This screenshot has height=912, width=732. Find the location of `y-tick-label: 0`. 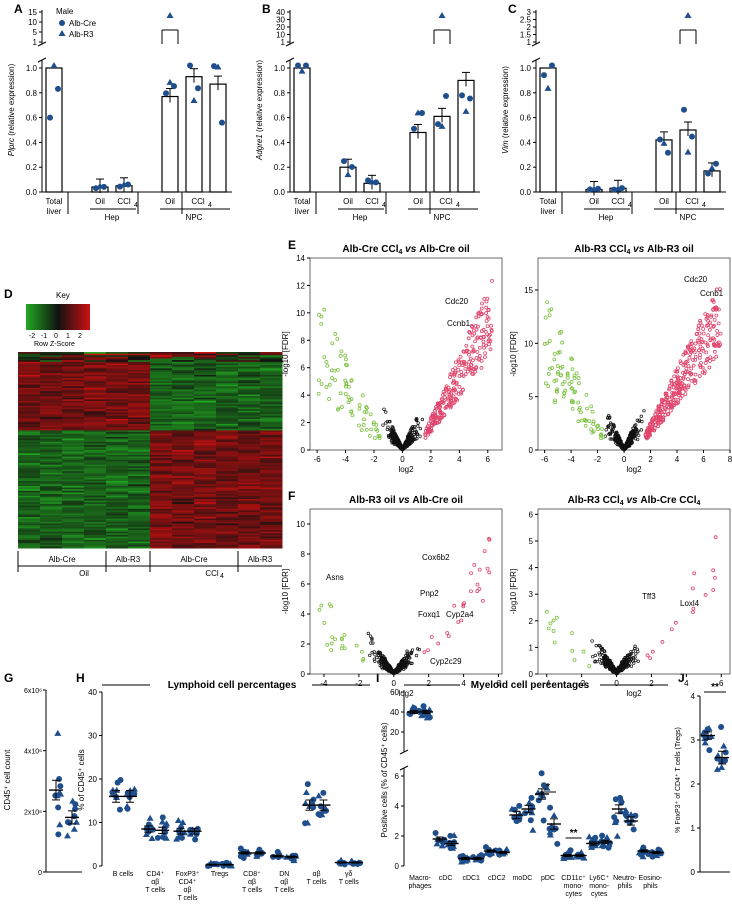

y-tick-label: 0 is located at coordinates (531, 450).